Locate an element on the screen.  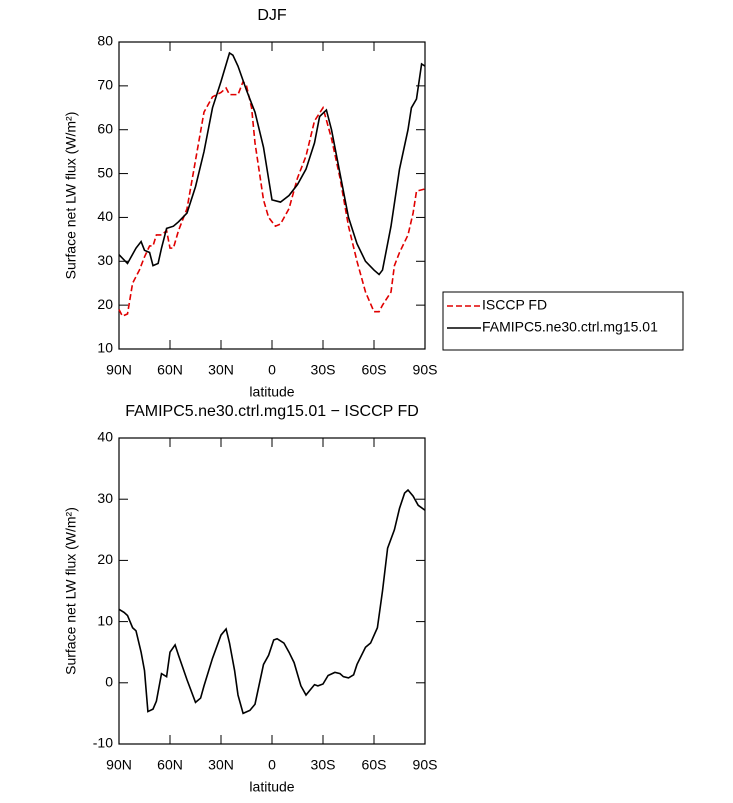
y-tick-label: 0 is located at coordinates (109, 682).